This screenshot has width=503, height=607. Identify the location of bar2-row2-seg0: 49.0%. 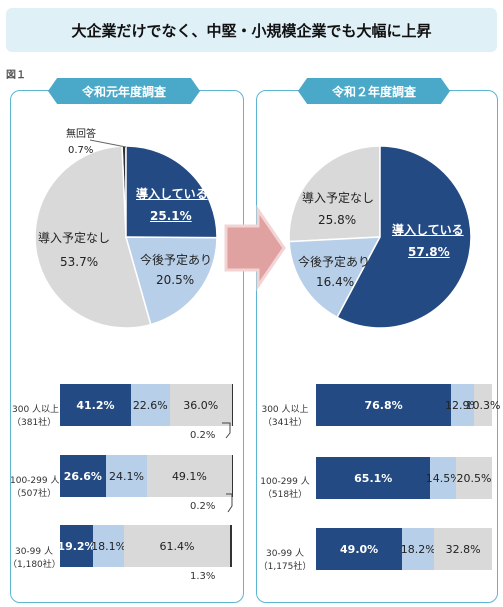
(359, 549).